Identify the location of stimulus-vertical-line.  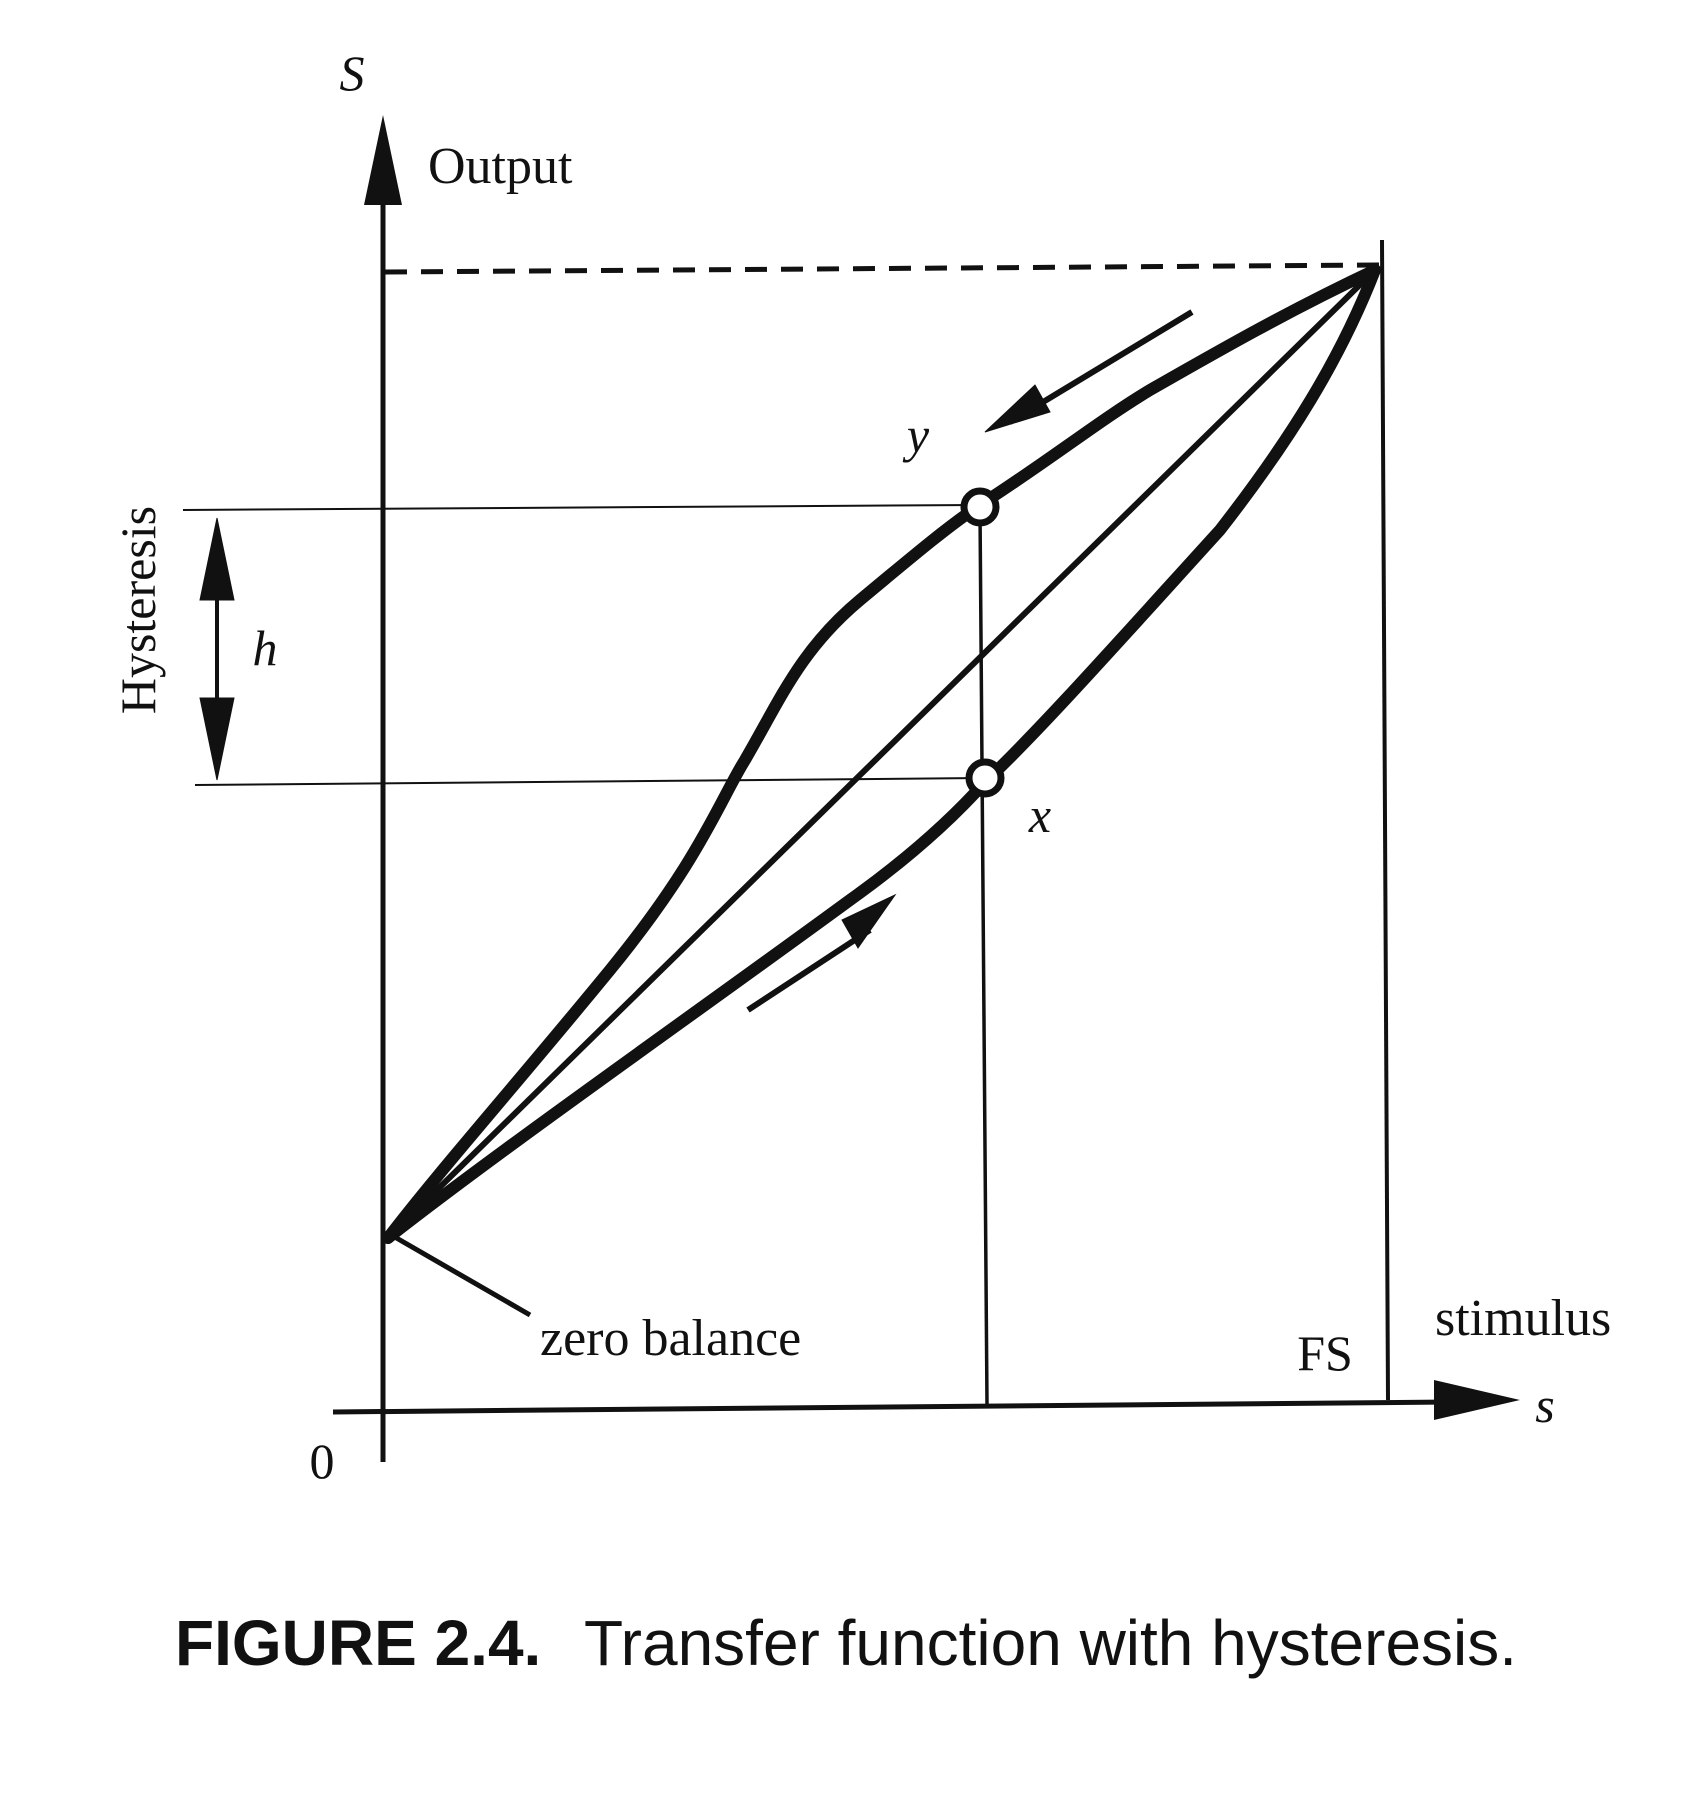
(983, 957).